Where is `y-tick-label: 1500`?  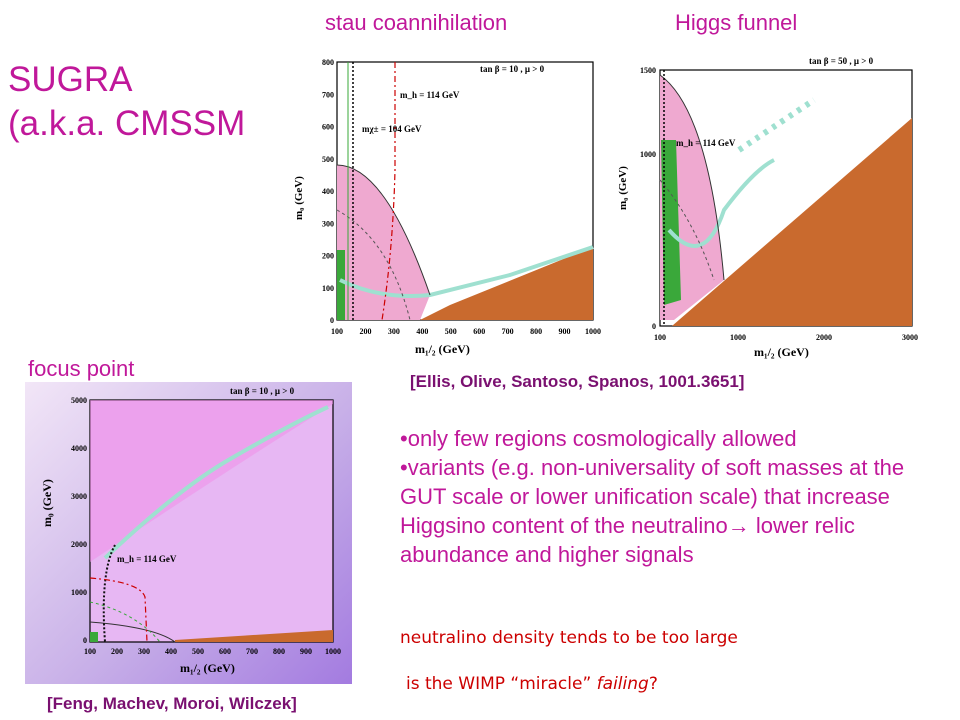
y-tick-label: 1500 is located at coordinates (648, 70).